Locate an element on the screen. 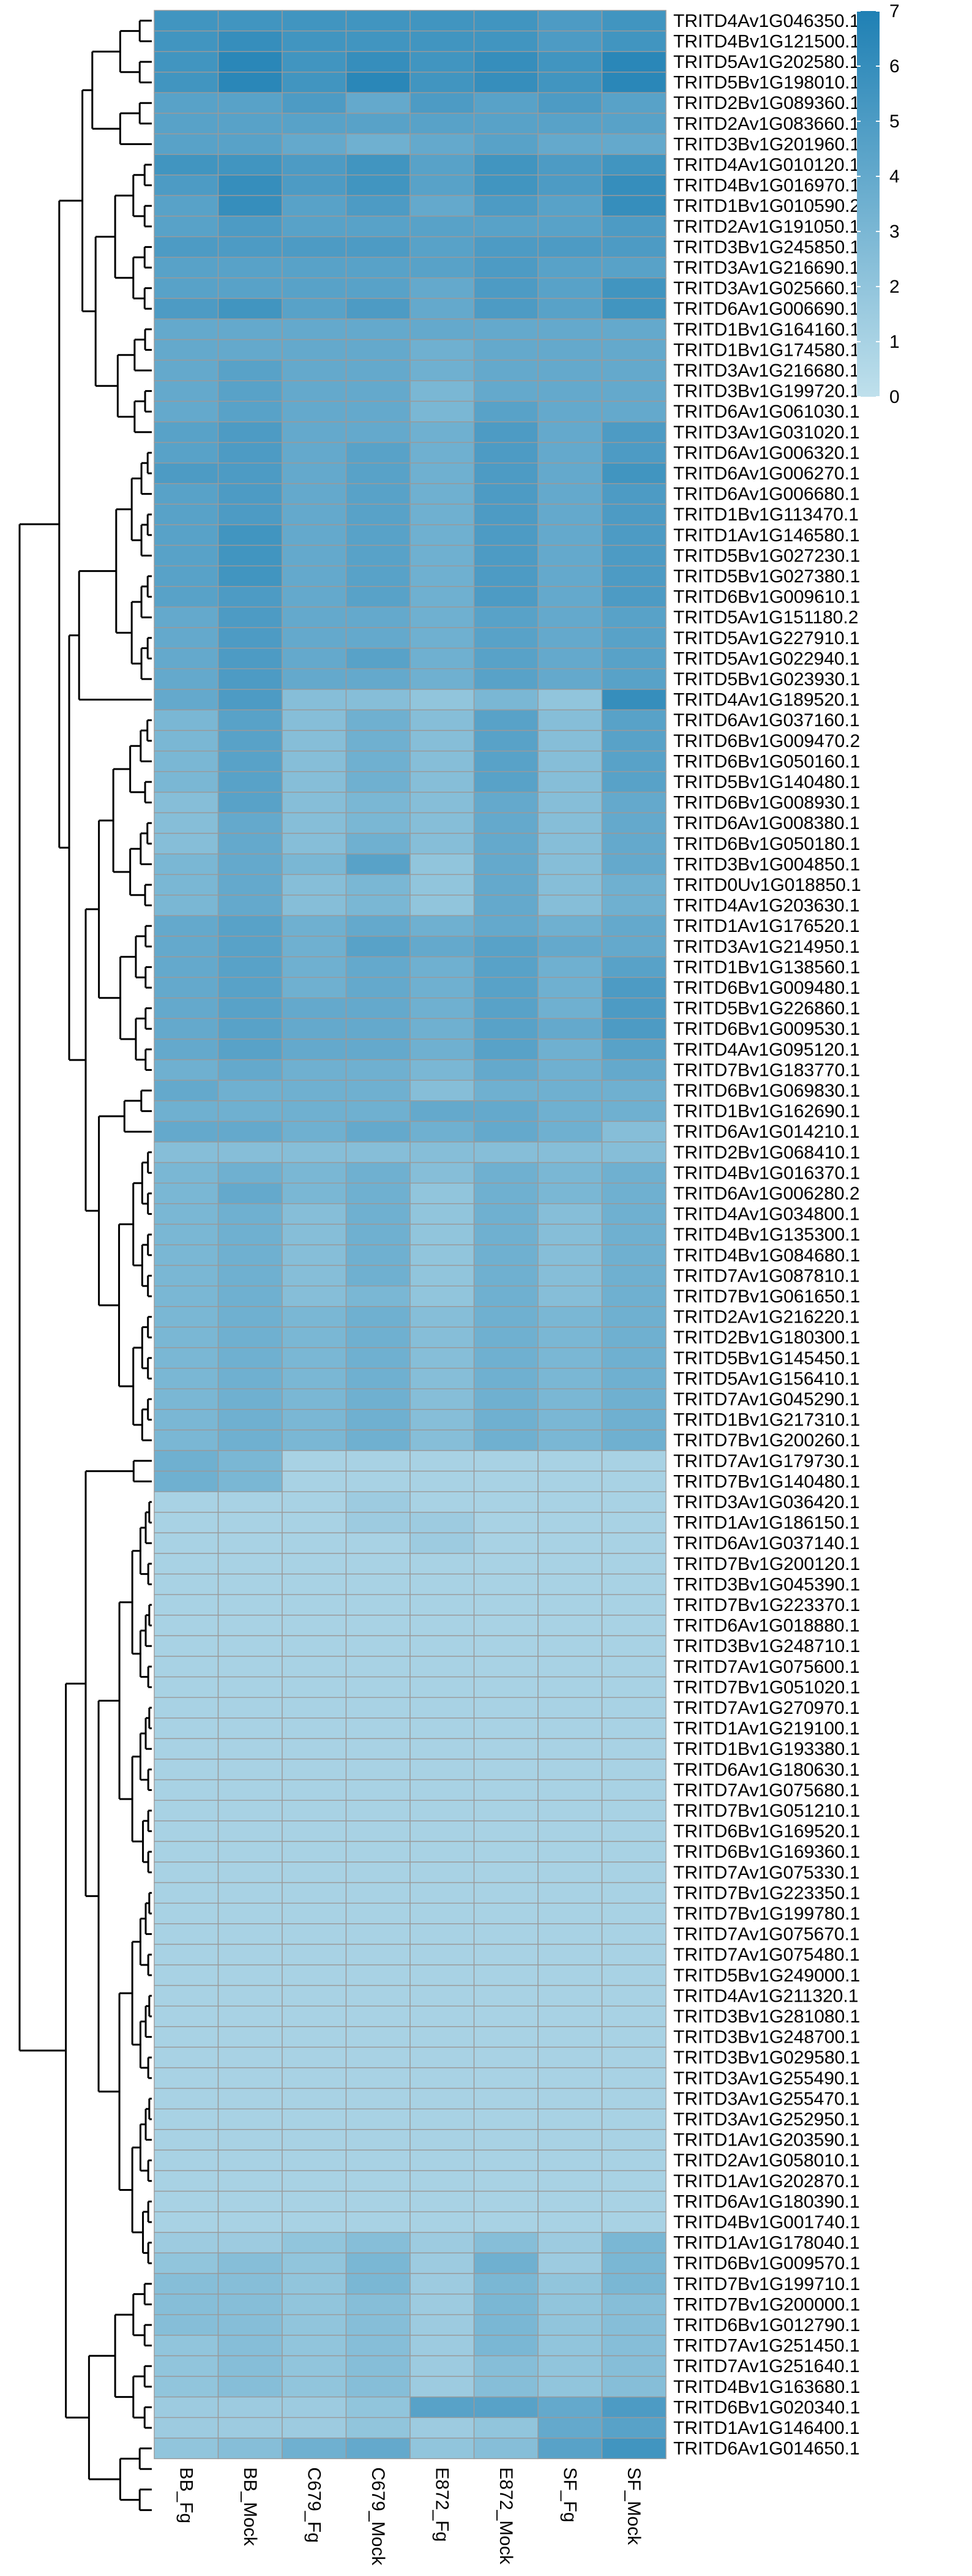 This screenshot has width=972, height=2576. row-label: TRITD6Bv1G009610.1 is located at coordinates (766, 597).